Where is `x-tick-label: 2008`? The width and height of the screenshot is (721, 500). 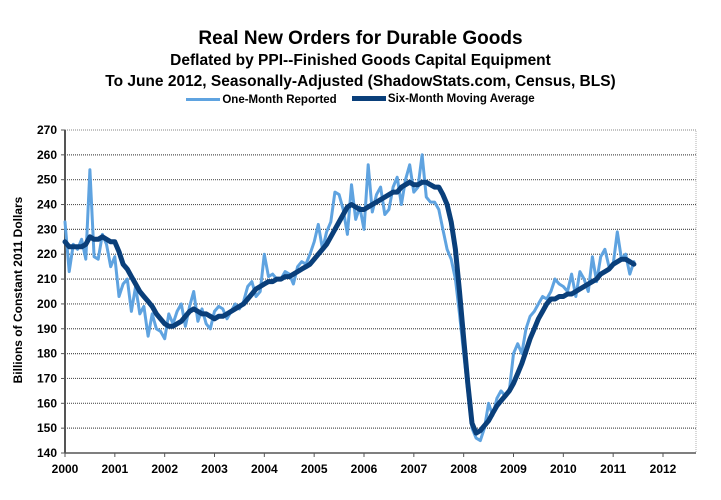
x-tick-label: 2008 is located at coordinates (463, 469).